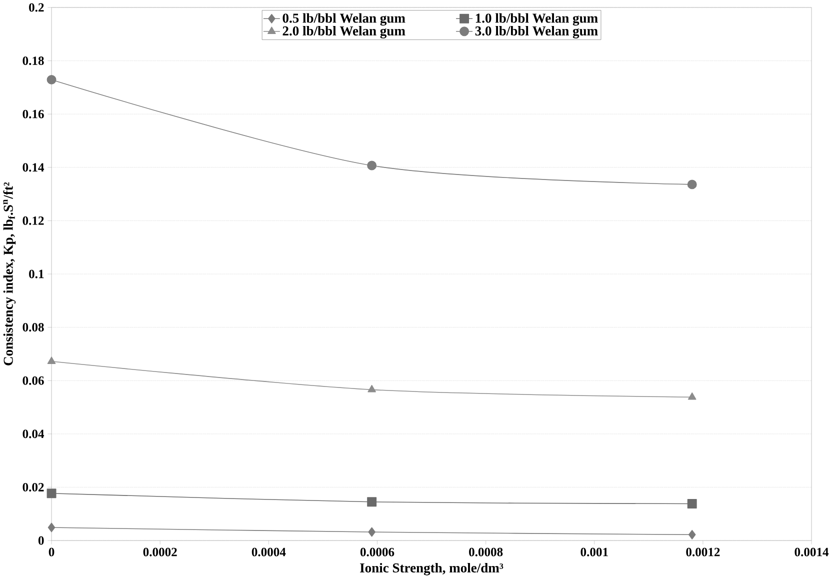 The height and width of the screenshot is (579, 832). What do you see at coordinates (33, 434) in the screenshot?
I see `y-tick-label: 0.04` at bounding box center [33, 434].